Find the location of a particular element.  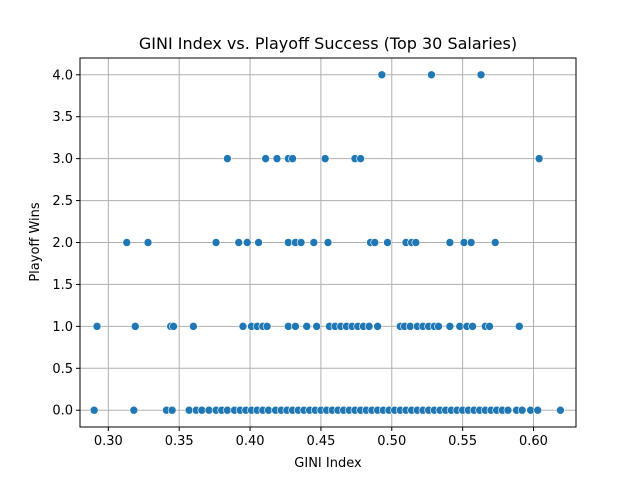

x-tick-label: 0.30 is located at coordinates (108, 441).